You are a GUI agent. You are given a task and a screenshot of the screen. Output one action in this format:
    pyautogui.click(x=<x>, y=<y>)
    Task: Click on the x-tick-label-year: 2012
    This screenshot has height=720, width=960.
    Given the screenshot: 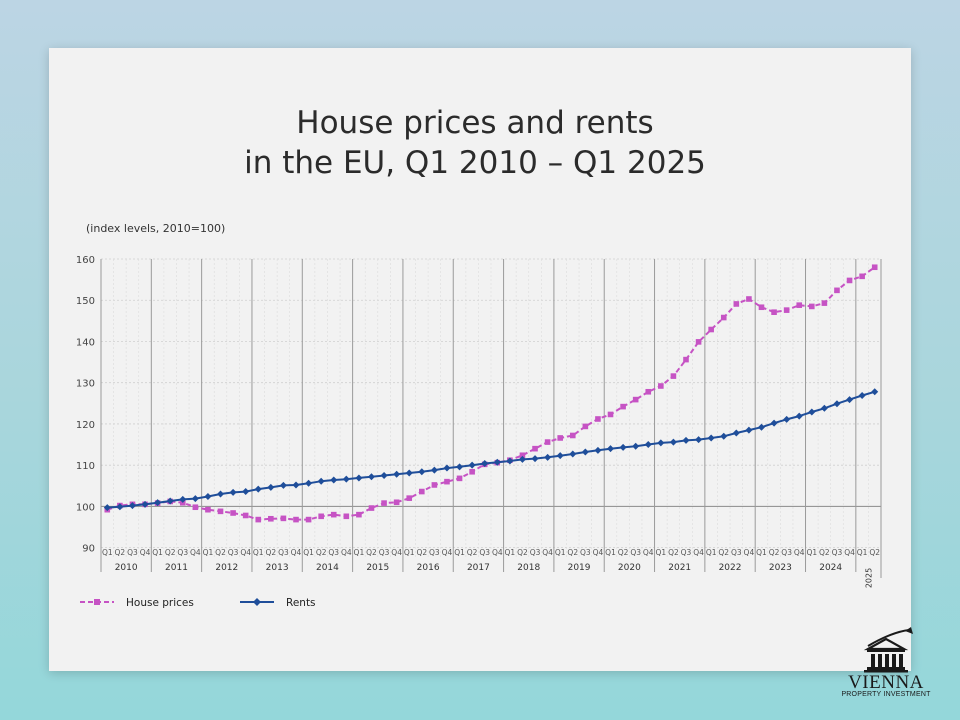 What is the action you would take?
    pyautogui.click(x=226, y=568)
    